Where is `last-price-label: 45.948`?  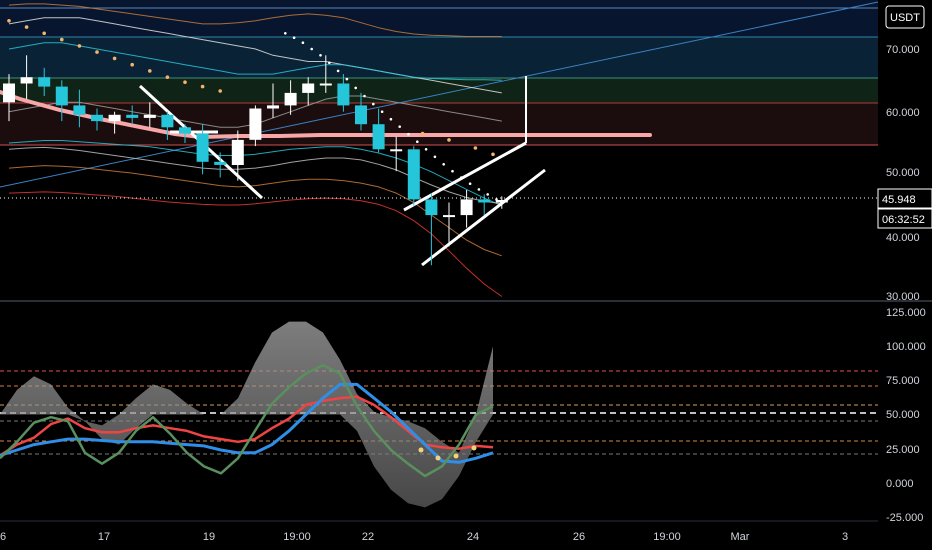 last-price-label: 45.948 is located at coordinates (899, 200).